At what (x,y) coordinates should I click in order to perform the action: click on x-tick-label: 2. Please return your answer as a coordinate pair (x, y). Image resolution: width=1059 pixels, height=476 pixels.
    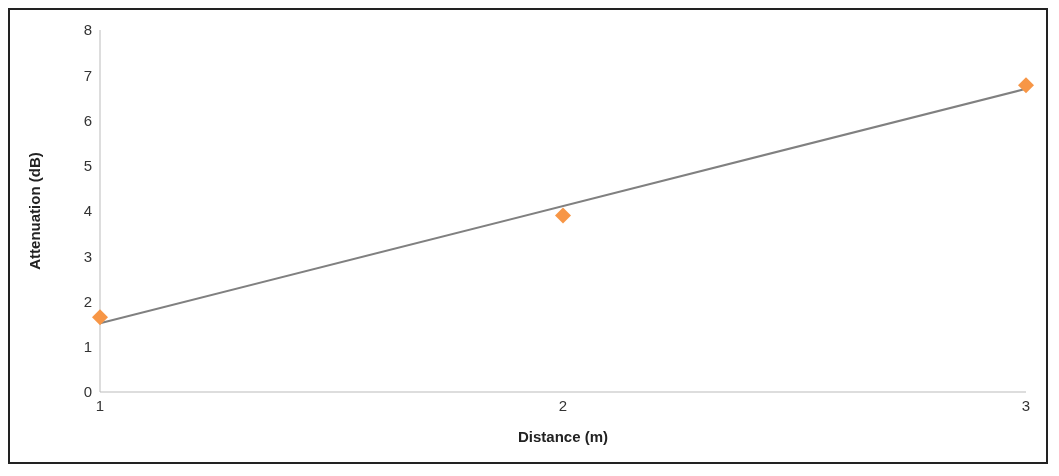
    Looking at the image, I should click on (563, 405).